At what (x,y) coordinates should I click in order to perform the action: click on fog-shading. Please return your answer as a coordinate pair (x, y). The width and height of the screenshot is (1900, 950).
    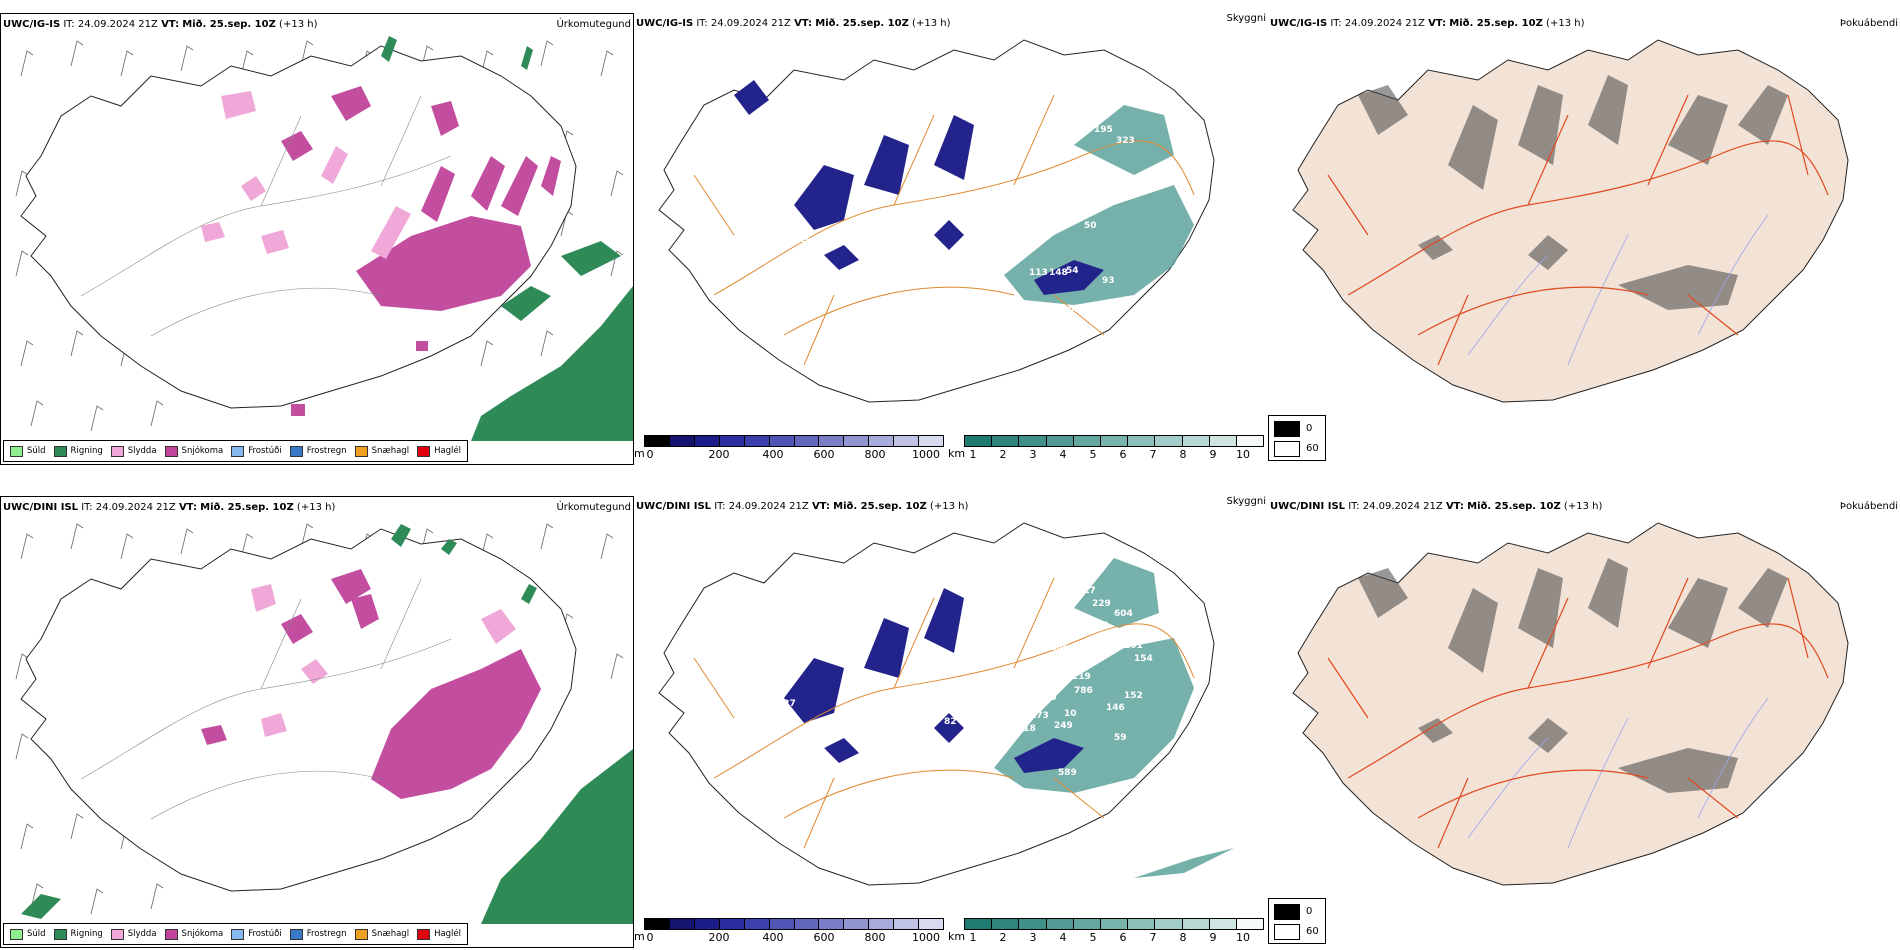
    Looking at the image, I should click on (1573, 675).